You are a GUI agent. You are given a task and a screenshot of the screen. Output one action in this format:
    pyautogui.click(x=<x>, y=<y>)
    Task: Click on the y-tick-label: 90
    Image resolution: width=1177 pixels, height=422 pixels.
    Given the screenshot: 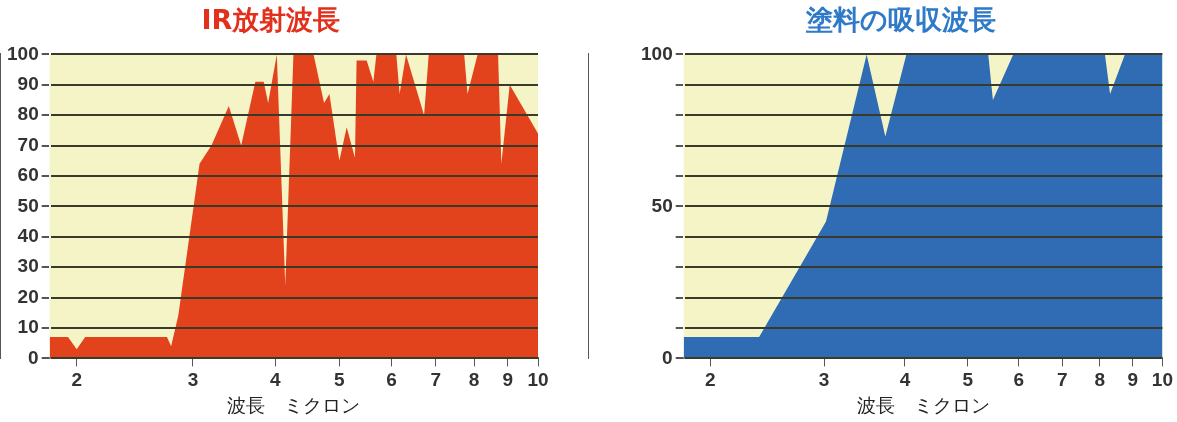 What is the action you would take?
    pyautogui.click(x=28, y=84)
    